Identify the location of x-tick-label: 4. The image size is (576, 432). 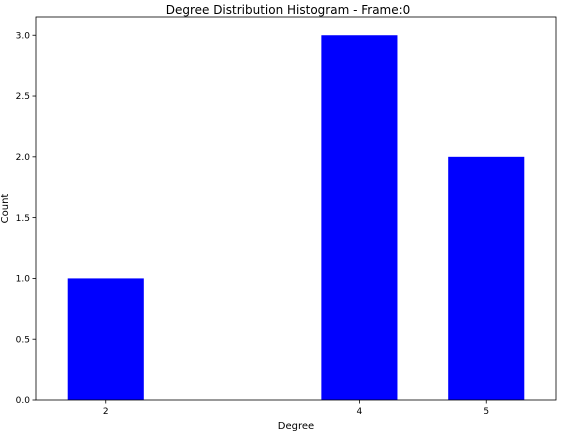
(360, 412).